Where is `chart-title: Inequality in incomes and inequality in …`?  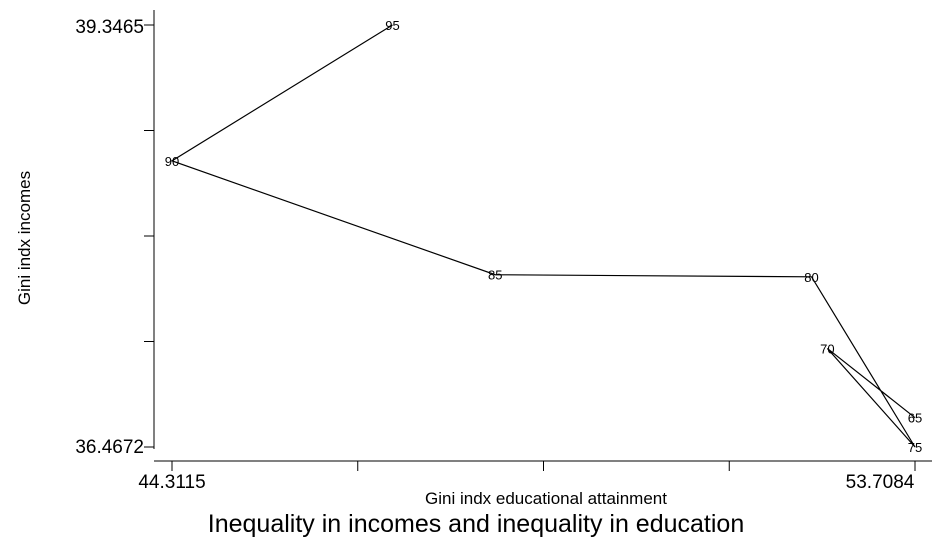 chart-title: Inequality in incomes and inequality in … is located at coordinates (476, 524).